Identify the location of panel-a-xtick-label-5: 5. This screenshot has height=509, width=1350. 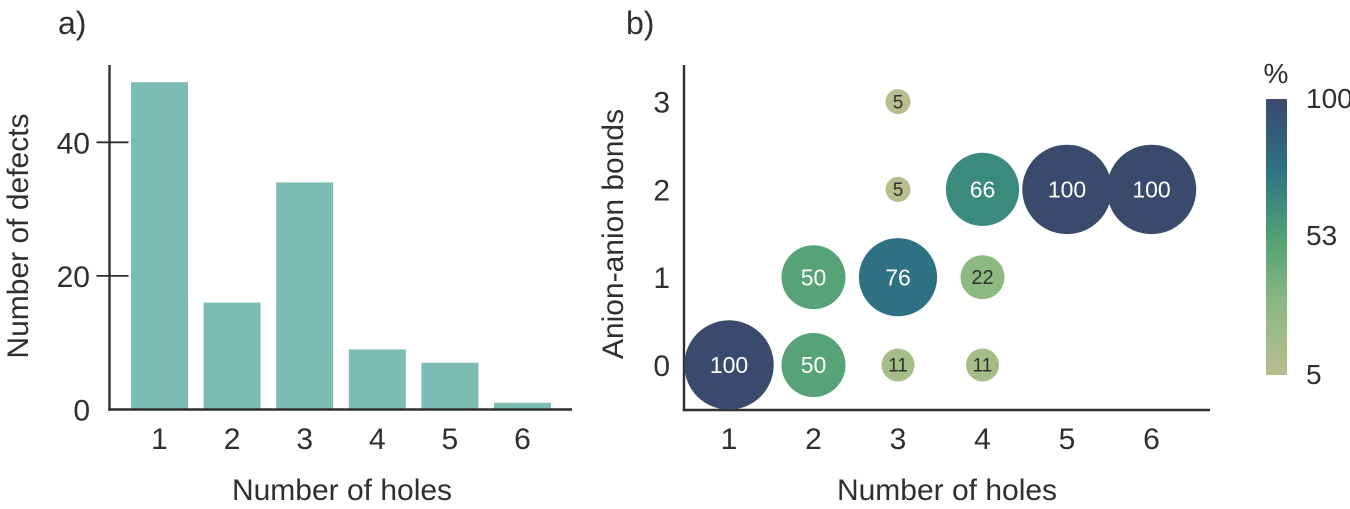
(450, 439).